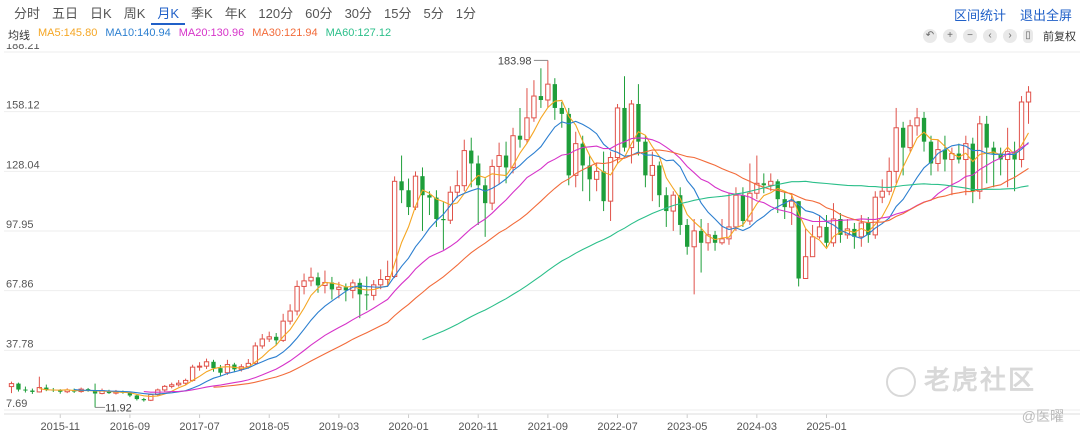 The width and height of the screenshot is (1080, 442). I want to click on scroll-right-icon: ›, so click(1010, 36).